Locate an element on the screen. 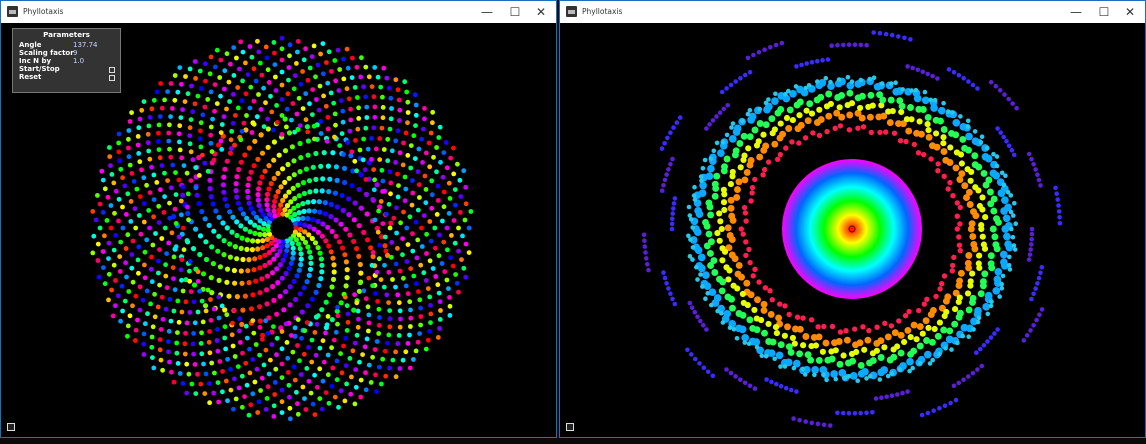 Image resolution: width=1146 pixels, height=444 pixels. start-stop-row: Start/Stop is located at coordinates (69, 69).